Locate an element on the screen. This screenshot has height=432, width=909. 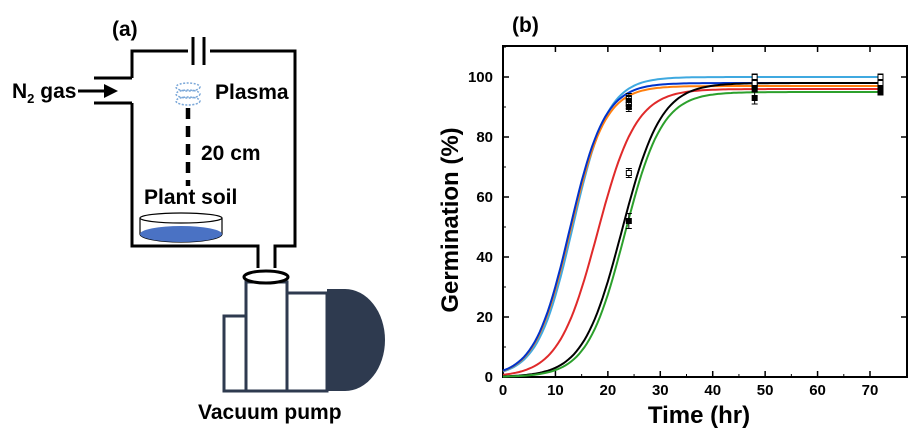
vacuum-pump-icon is located at coordinates (303, 331).